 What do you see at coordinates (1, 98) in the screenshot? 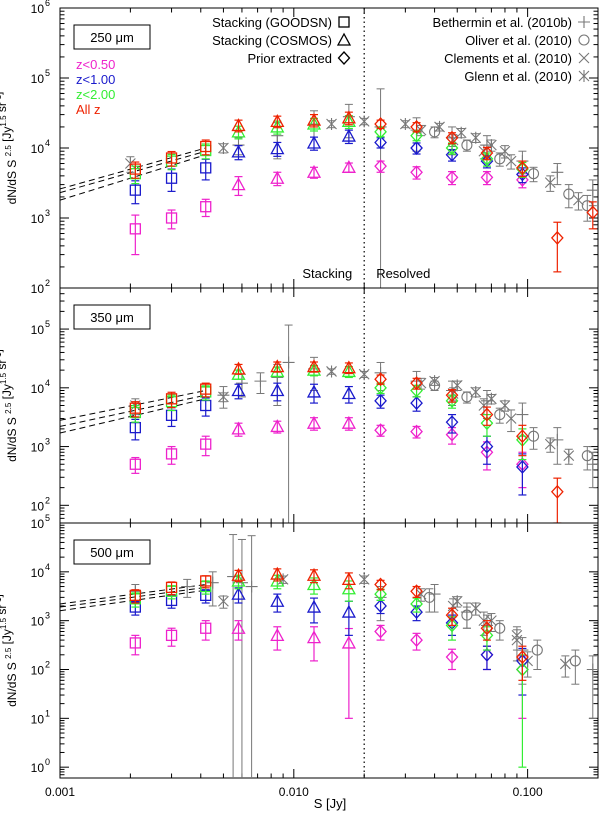
I see `y-axis-label-part: -1` at bounding box center [1, 98].